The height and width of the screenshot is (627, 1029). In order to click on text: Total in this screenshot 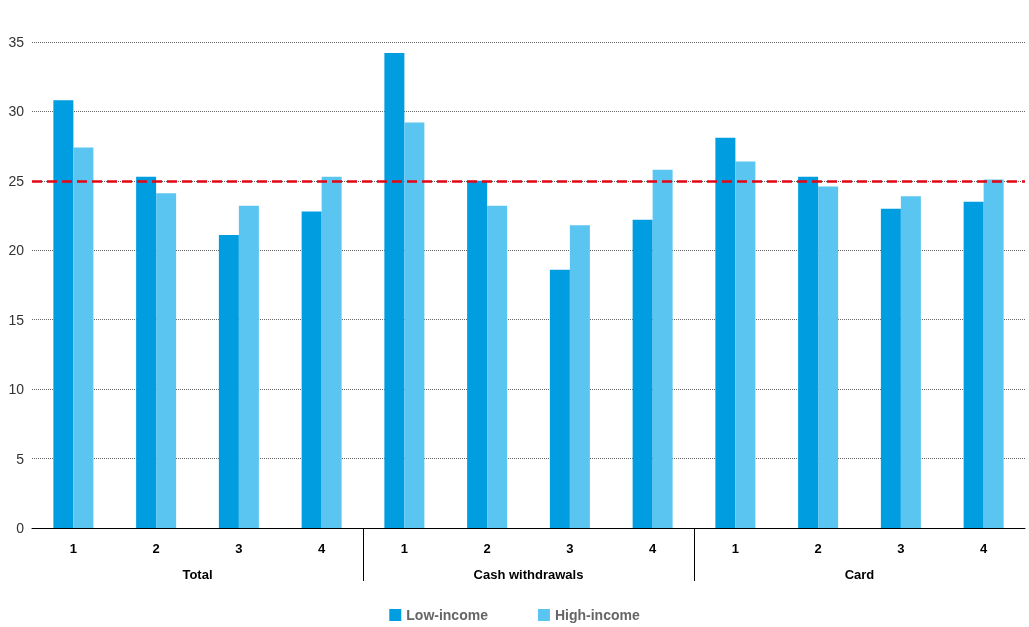, I will do `click(197, 574)`.